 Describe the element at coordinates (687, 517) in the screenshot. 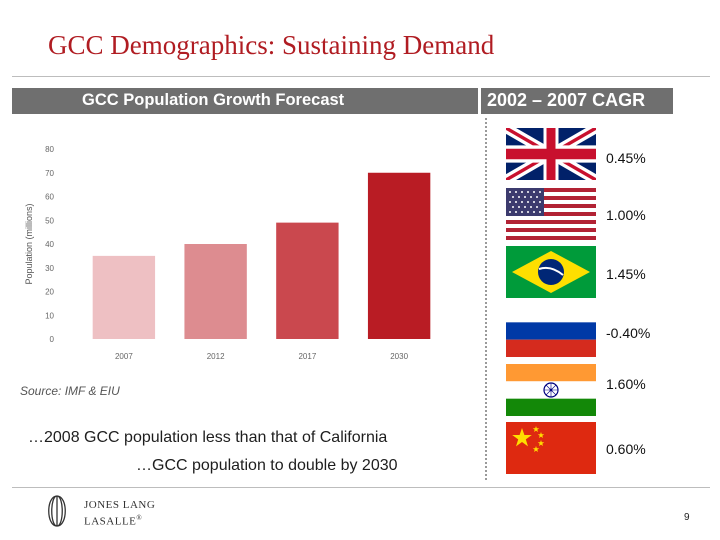

I see `page-number: 9` at that location.